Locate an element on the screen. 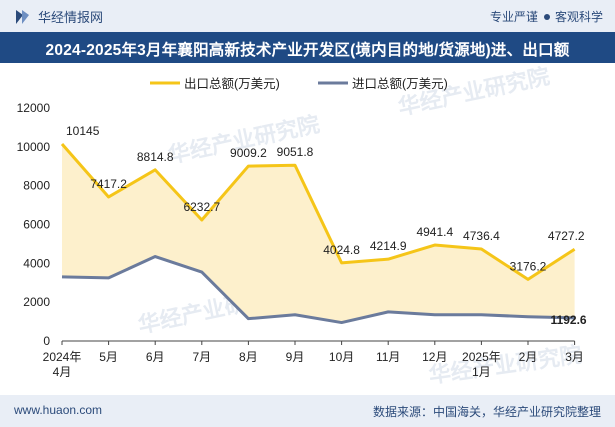 Image resolution: width=615 pixels, height=427 pixels. x-tick-label-line: 6月 is located at coordinates (155, 357).